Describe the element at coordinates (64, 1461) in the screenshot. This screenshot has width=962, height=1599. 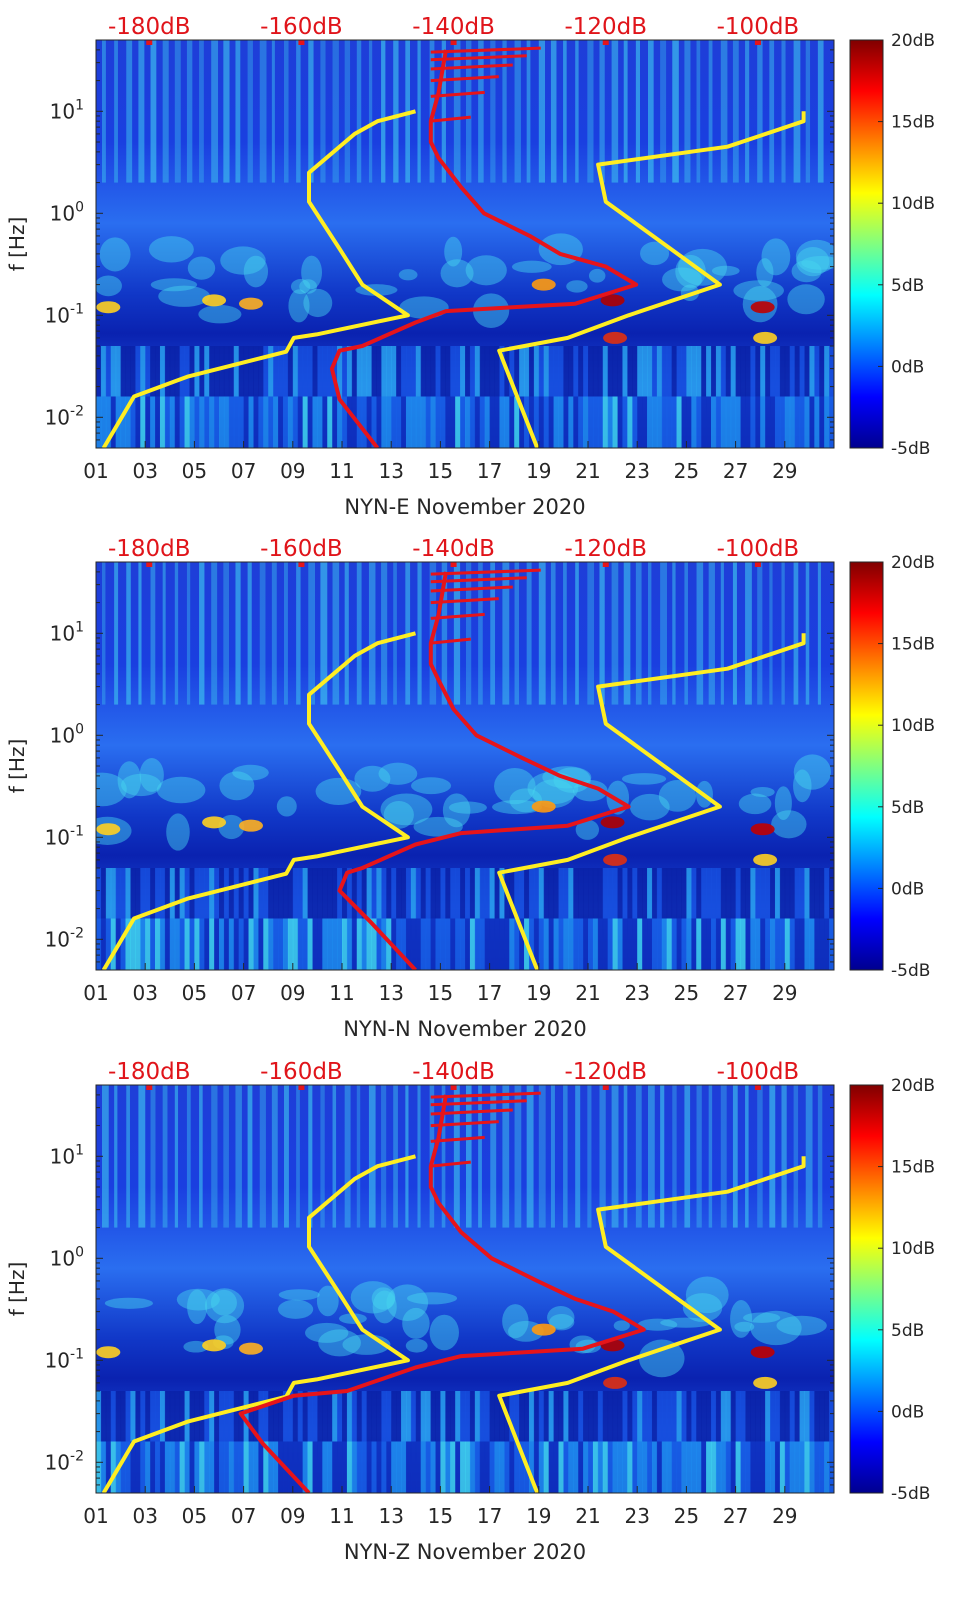
I see `y-tick-label: 10⁻²` at that location.